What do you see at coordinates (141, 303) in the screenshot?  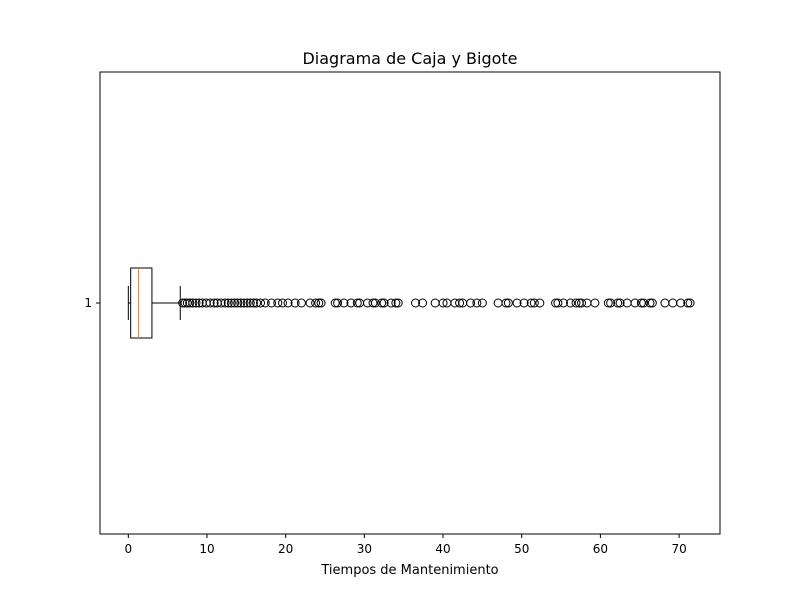 I see `iqr-box` at bounding box center [141, 303].